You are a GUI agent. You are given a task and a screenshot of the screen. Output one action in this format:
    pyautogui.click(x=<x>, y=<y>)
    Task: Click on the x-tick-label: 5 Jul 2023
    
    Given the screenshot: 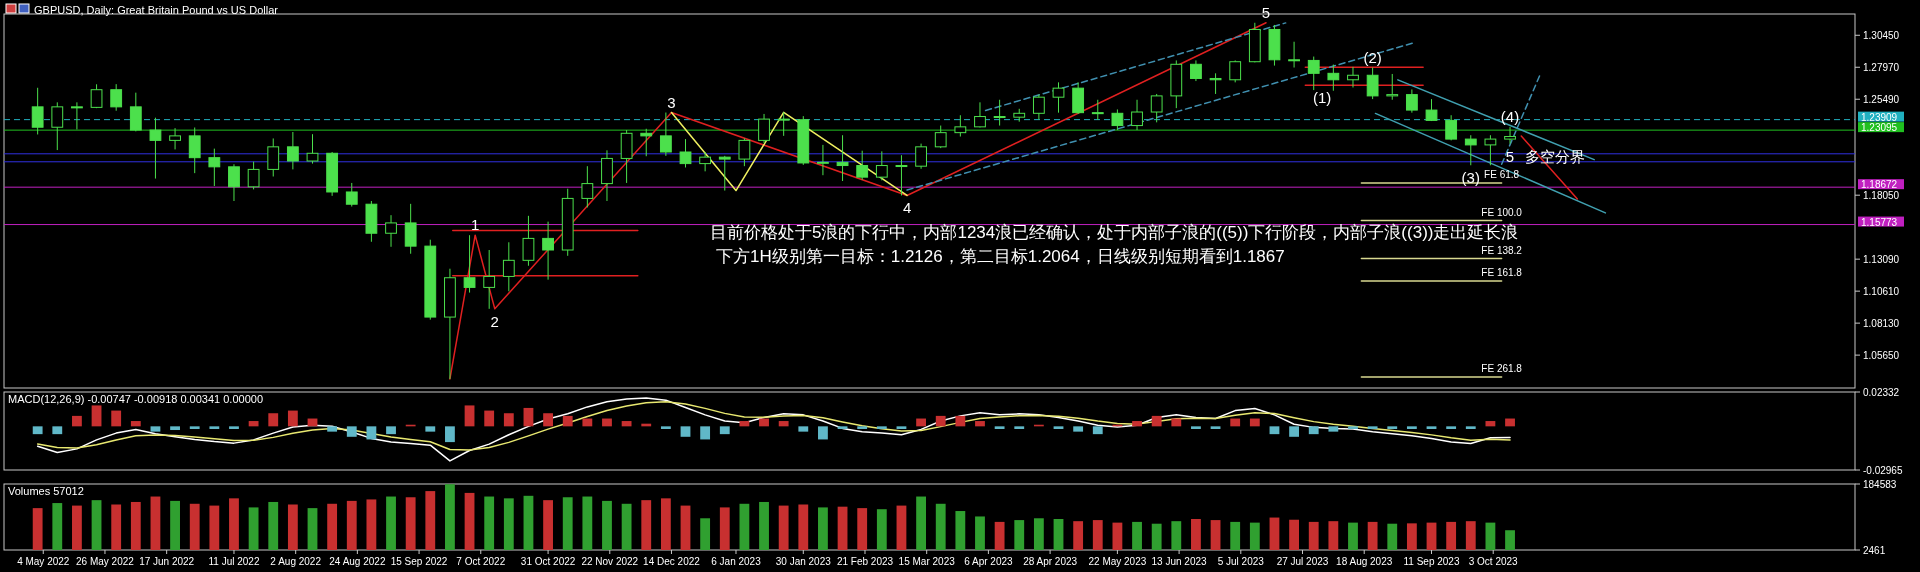 What is the action you would take?
    pyautogui.click(x=1241, y=561)
    